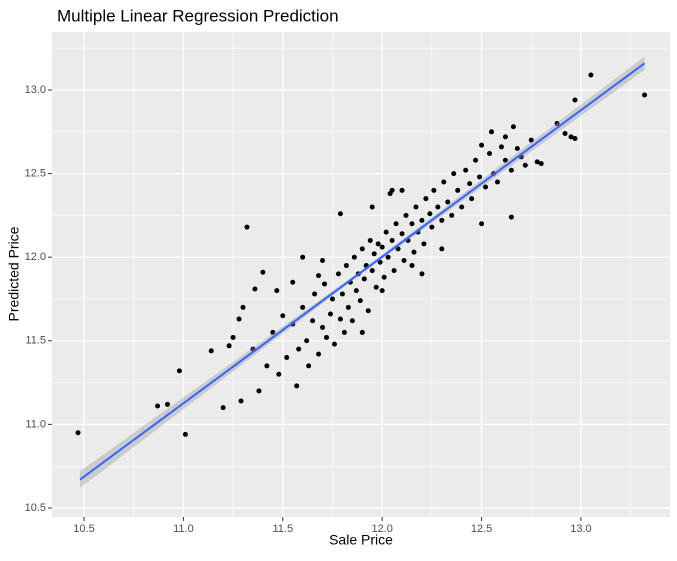  What do you see at coordinates (14, 273) in the screenshot?
I see `y-axis-label: Predicted Price` at bounding box center [14, 273].